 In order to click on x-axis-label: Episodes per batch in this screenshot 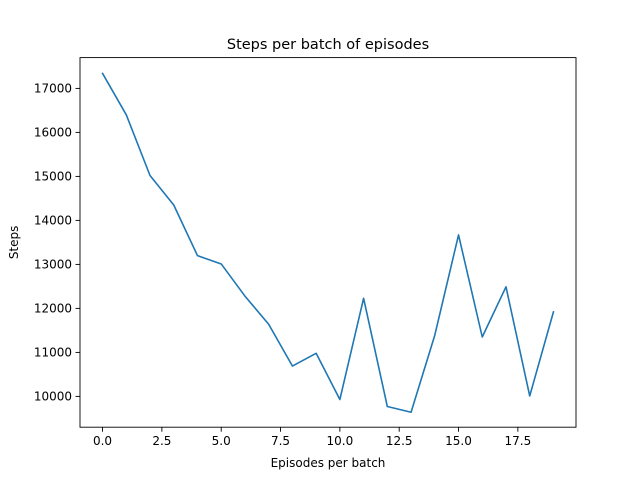, I will do `click(328, 463)`.